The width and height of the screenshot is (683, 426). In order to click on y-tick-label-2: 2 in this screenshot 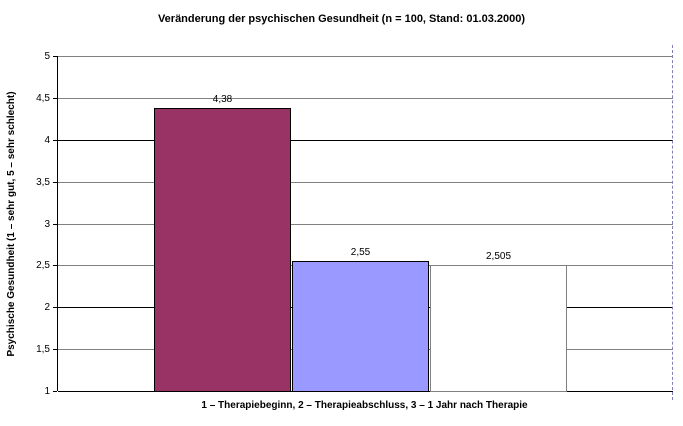, I will do `click(47, 307)`.